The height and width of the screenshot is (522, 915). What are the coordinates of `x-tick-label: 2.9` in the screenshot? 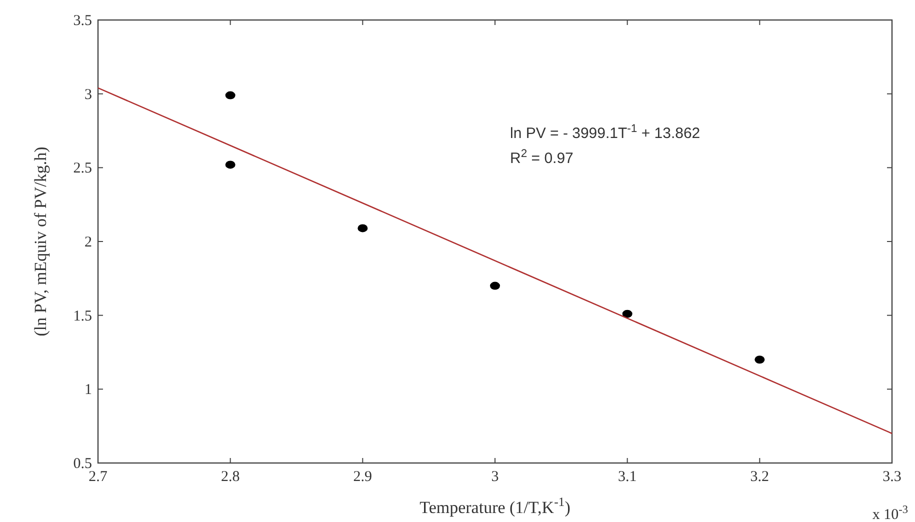 It's located at (362, 477).